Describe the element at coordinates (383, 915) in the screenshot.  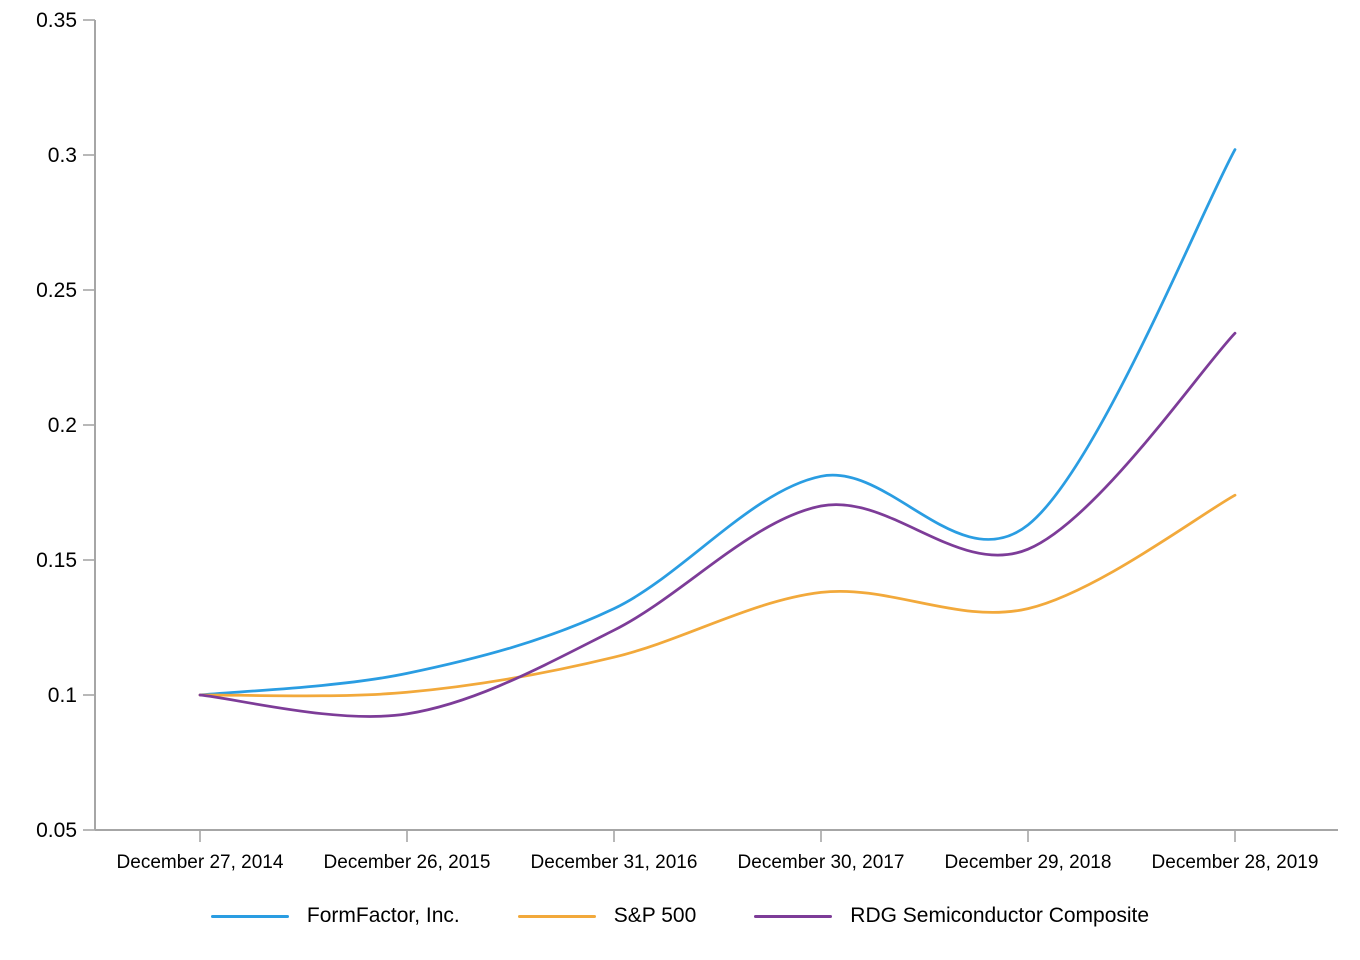
I see `legend-label: FormFactor, Inc.` at that location.